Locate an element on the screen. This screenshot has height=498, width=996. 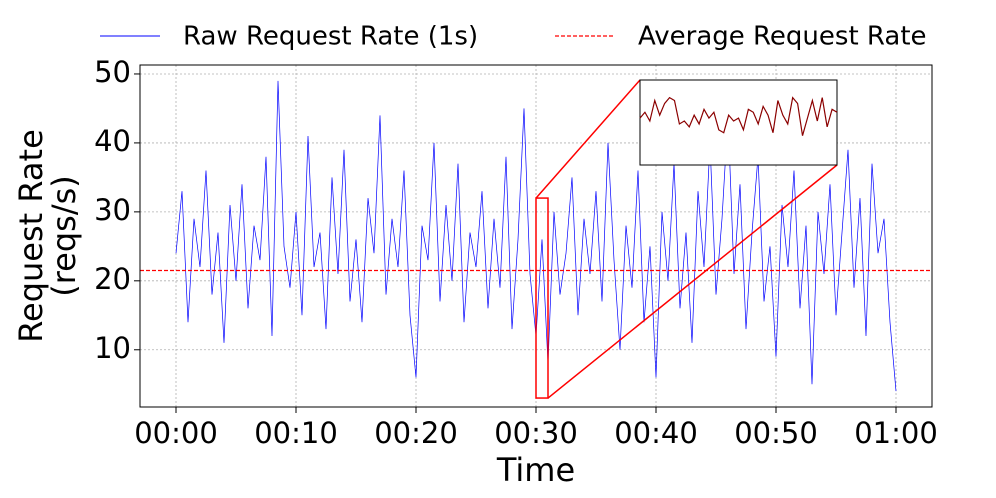
x-tick-label: 00:40 is located at coordinates (656, 433).